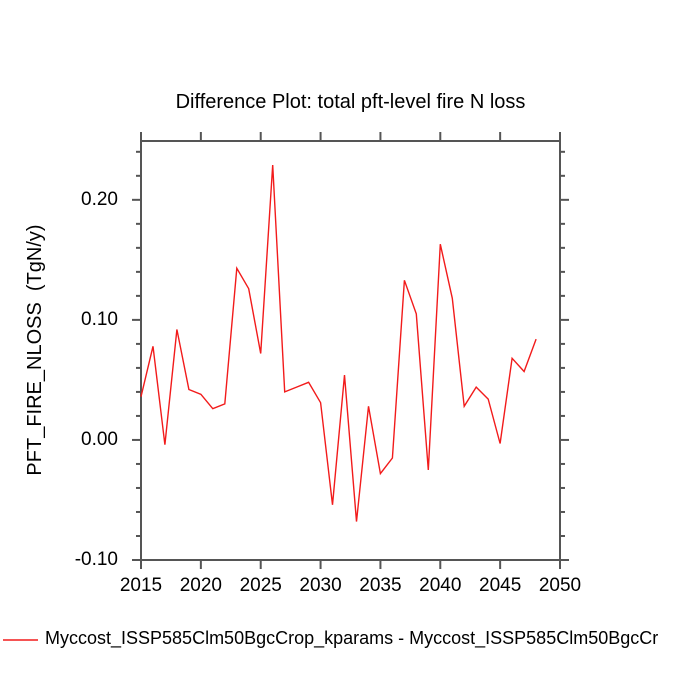 The width and height of the screenshot is (700, 700). What do you see at coordinates (20, 640) in the screenshot?
I see `legend-line-swatch` at bounding box center [20, 640].